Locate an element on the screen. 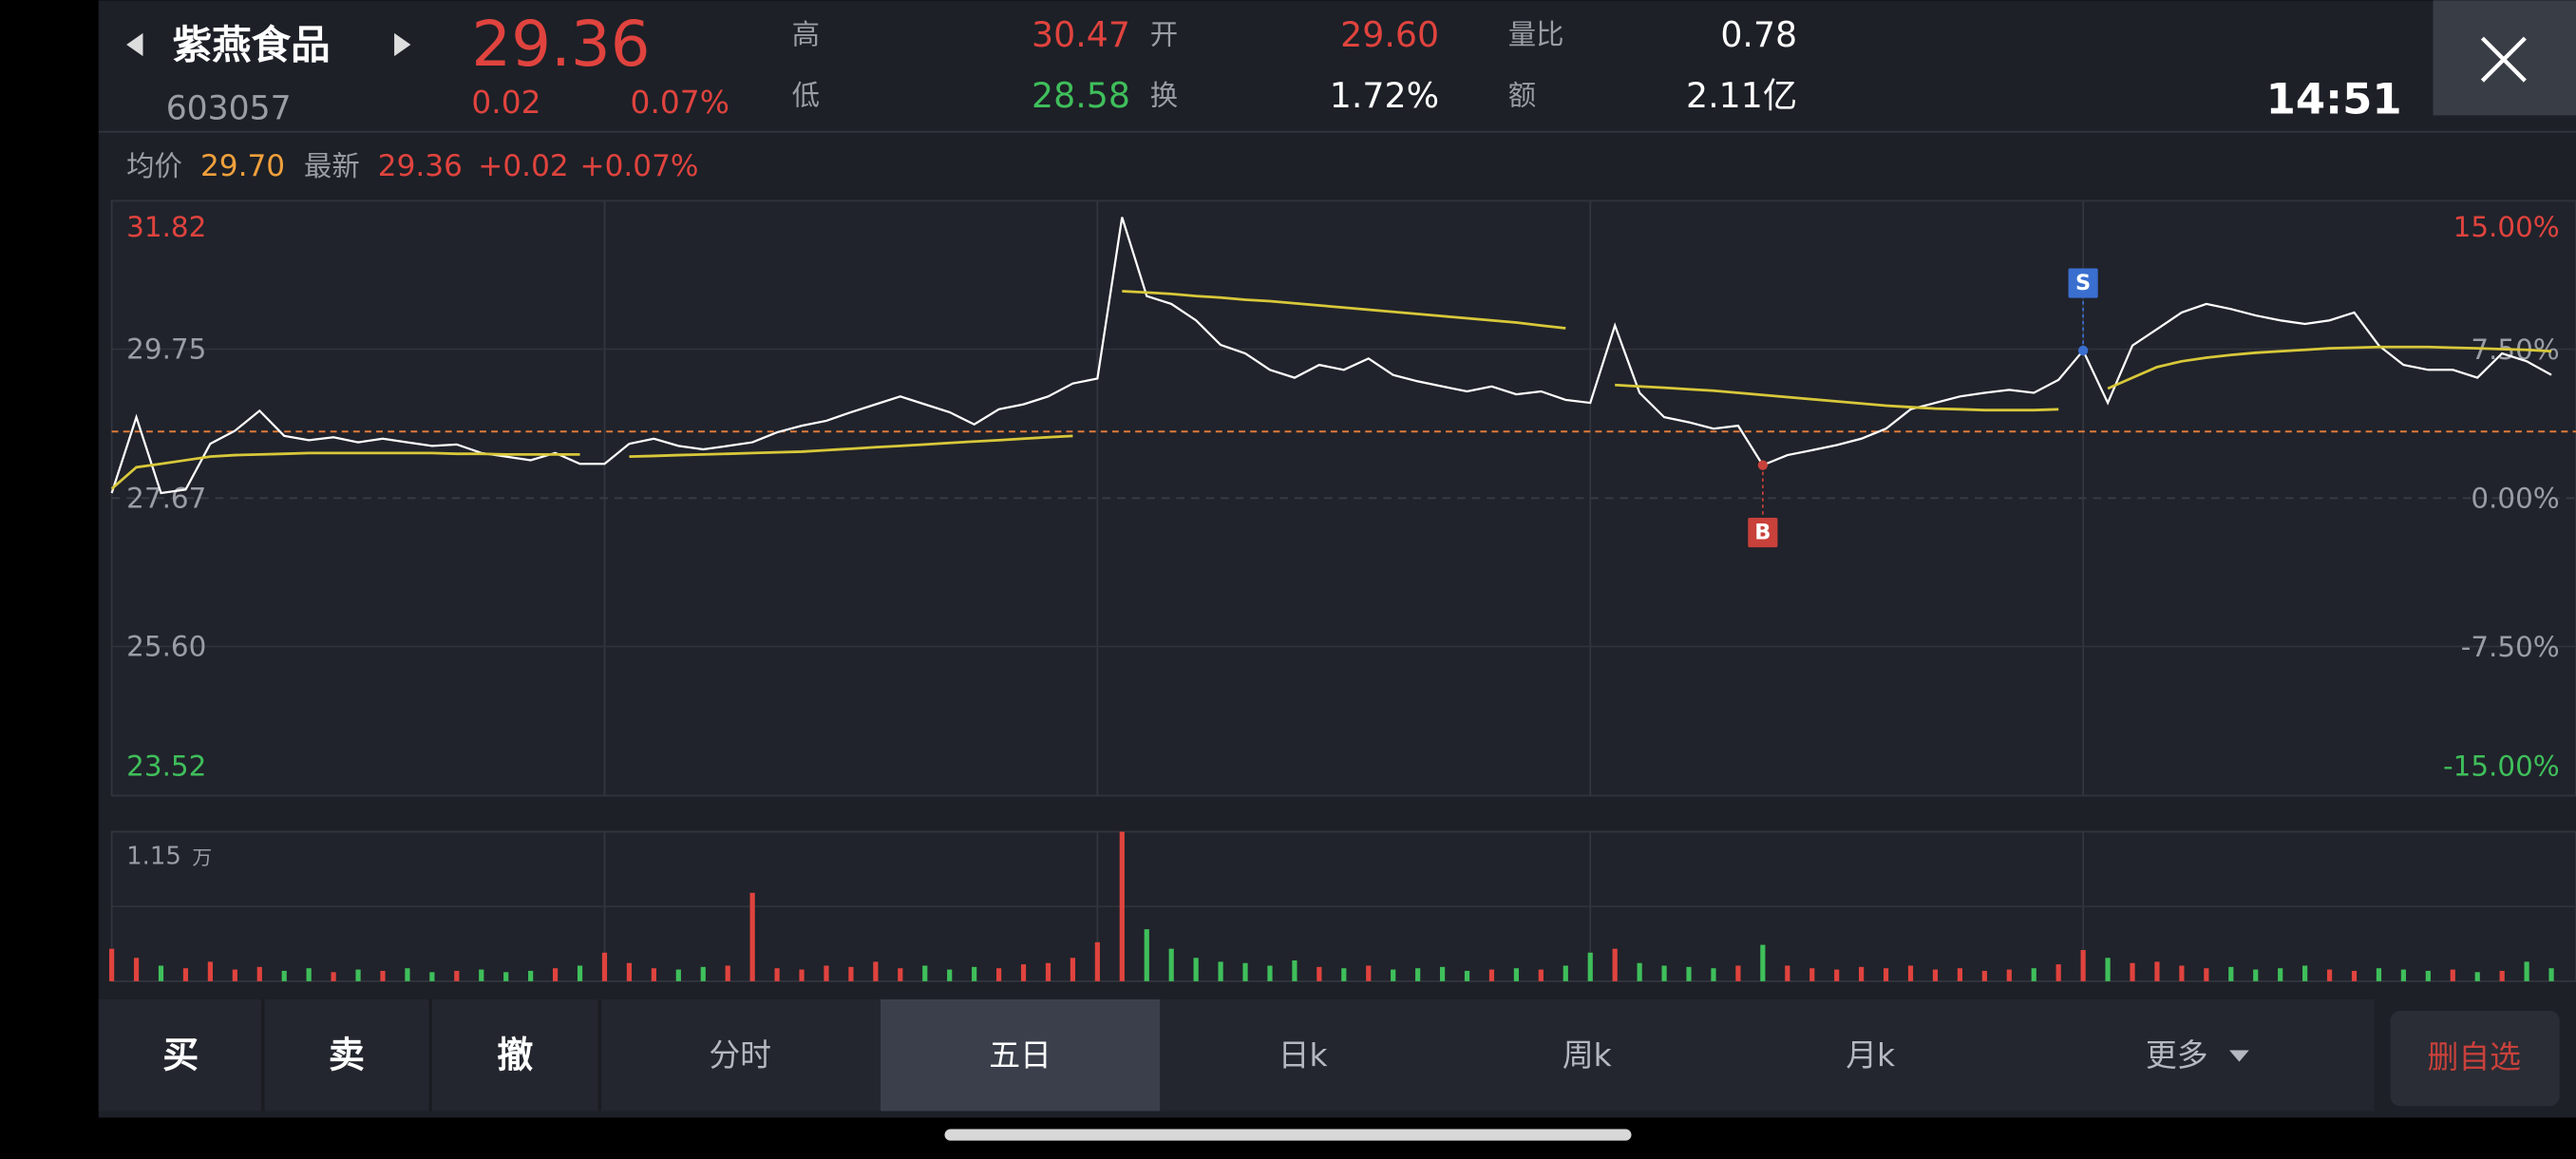 This screenshot has width=2576, height=1159. tab: 日k is located at coordinates (1303, 1055).